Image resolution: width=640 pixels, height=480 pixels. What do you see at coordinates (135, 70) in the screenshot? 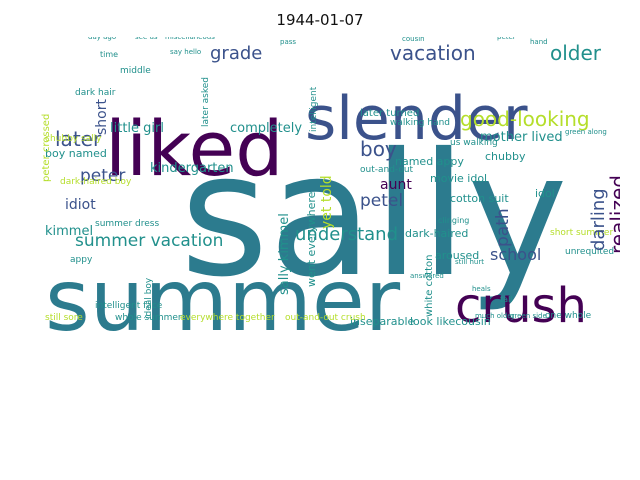
I see `word-cloud-word: middle` at bounding box center [135, 70].